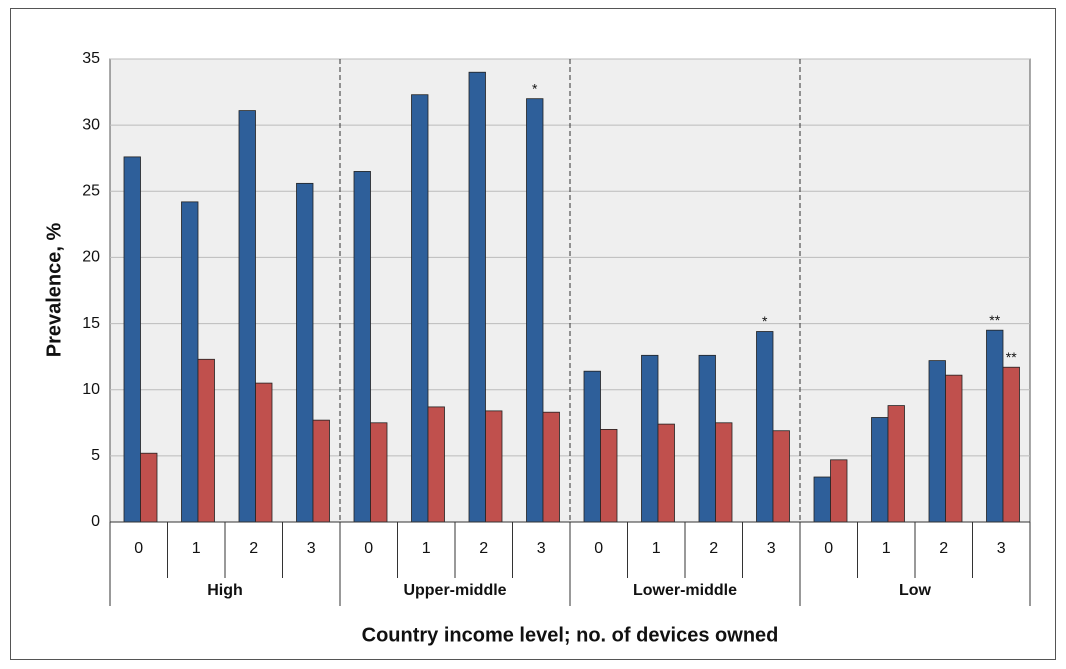 Image resolution: width=1066 pixels, height=669 pixels. I want to click on y-tick-label: 0, so click(95, 521).